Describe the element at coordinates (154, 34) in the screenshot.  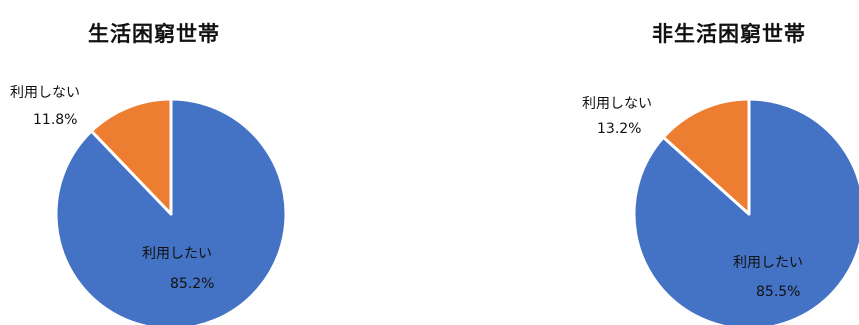
I see `chart-title: 生活困窮世帯` at that location.